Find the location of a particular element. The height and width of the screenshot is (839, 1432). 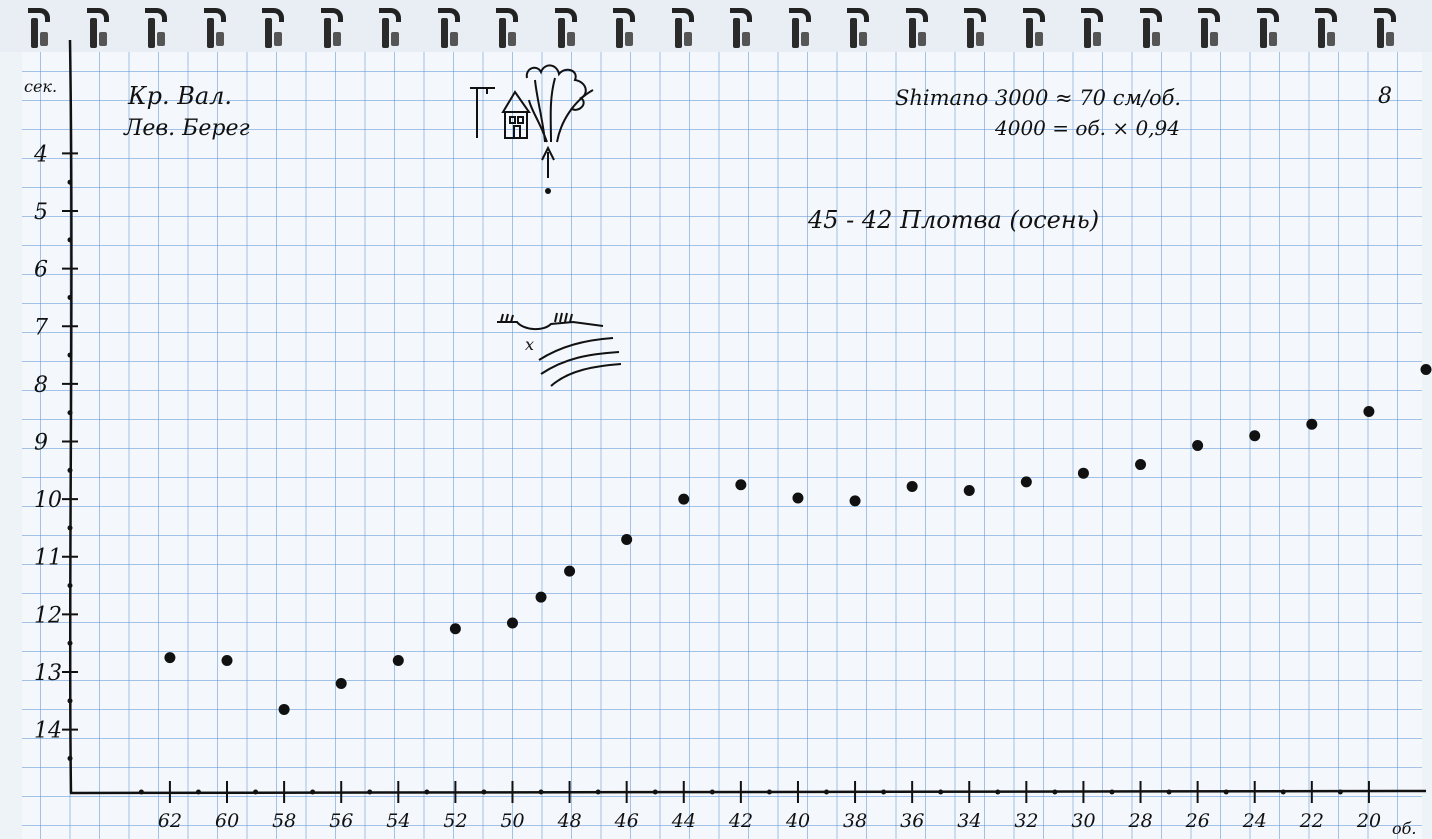

location-line-1: Кр. Вал. is located at coordinates (180, 96).